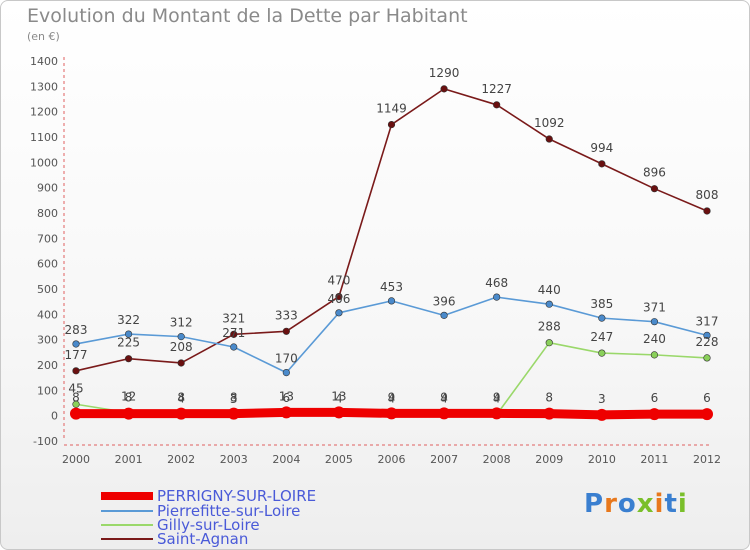 The width and height of the screenshot is (750, 550). Describe the element at coordinates (707, 195) in the screenshot. I see `data-label: 808` at that location.